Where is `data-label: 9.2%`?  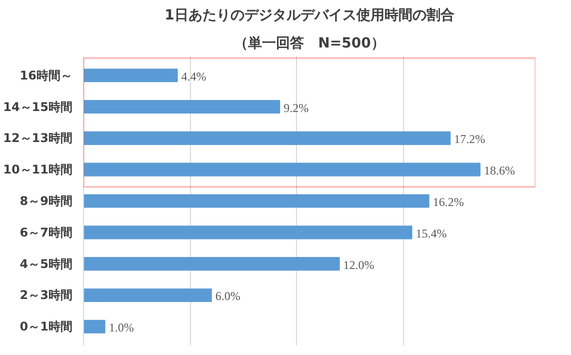
data-label: 9.2% is located at coordinates (296, 107).